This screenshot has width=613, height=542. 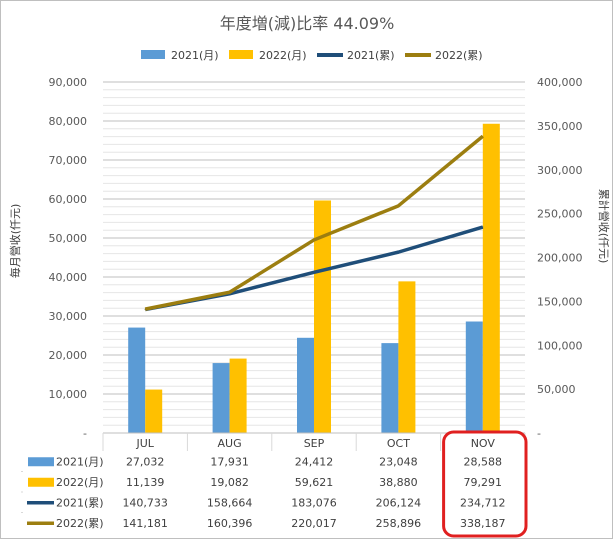 I want to click on bar-2022(月)-AUG, so click(x=238, y=395).